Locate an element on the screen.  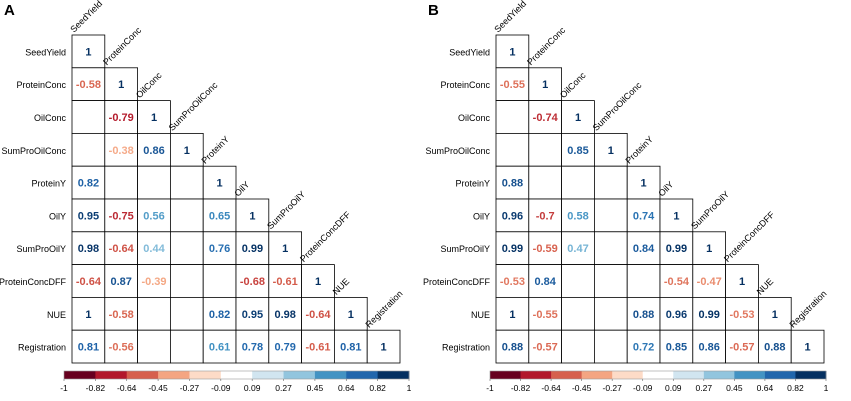
row-label: SumProOilY is located at coordinates (465, 249).